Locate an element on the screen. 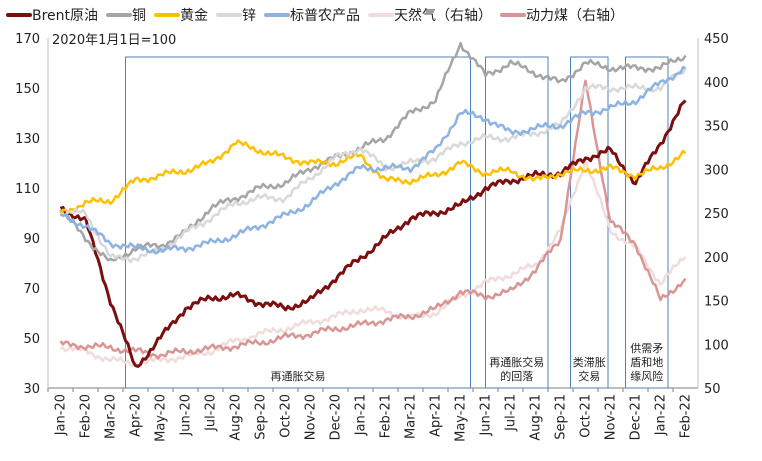 Image resolution: width=762 pixels, height=461 pixels. right-tick-100: 100 is located at coordinates (716, 345).